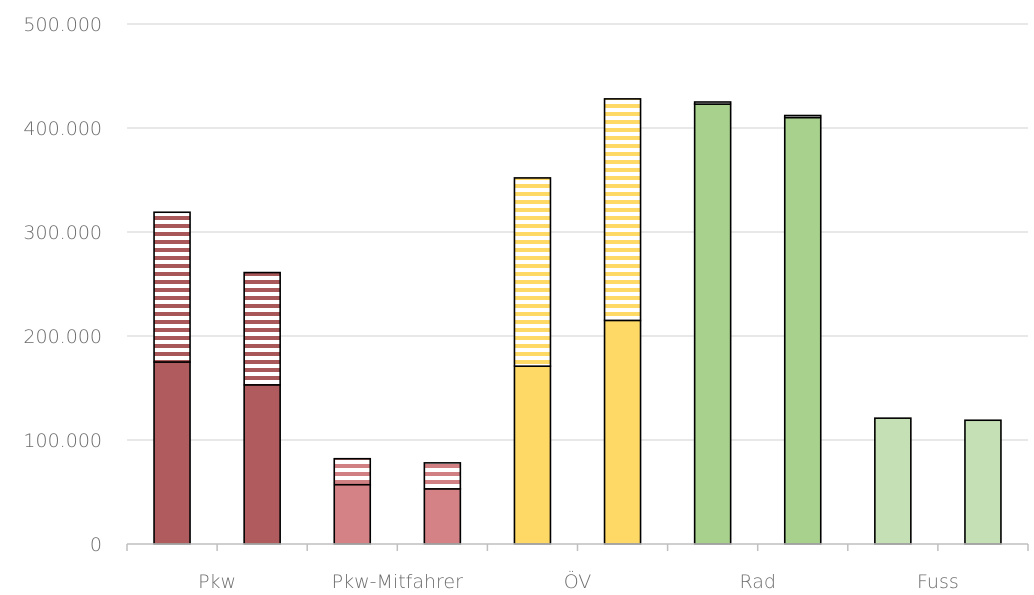  Describe the element at coordinates (62, 441) in the screenshot. I see `y-tick-label: 100.000` at that location.